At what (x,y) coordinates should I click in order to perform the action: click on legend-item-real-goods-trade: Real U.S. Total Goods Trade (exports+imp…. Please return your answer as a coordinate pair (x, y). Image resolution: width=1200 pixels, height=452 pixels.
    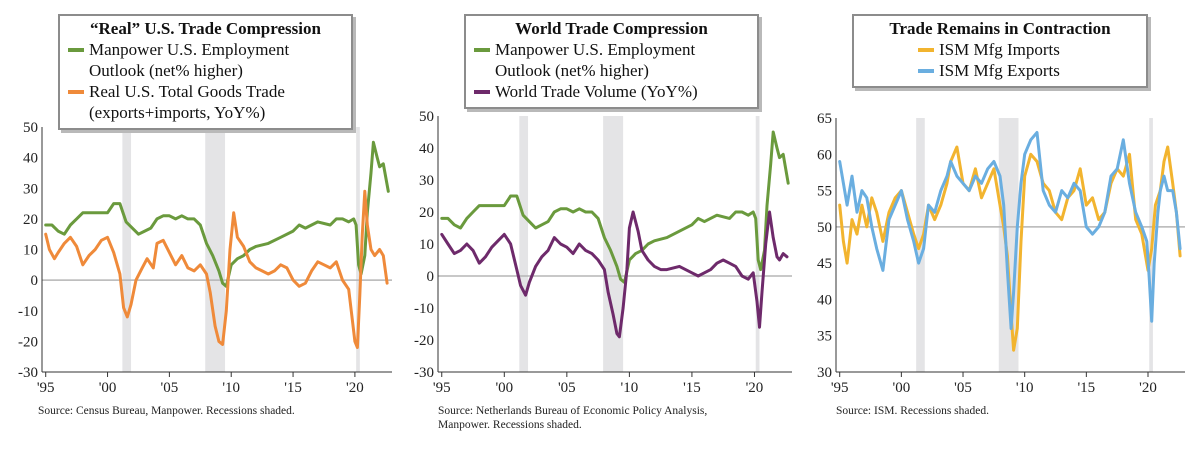
    Looking at the image, I should click on (205, 102).